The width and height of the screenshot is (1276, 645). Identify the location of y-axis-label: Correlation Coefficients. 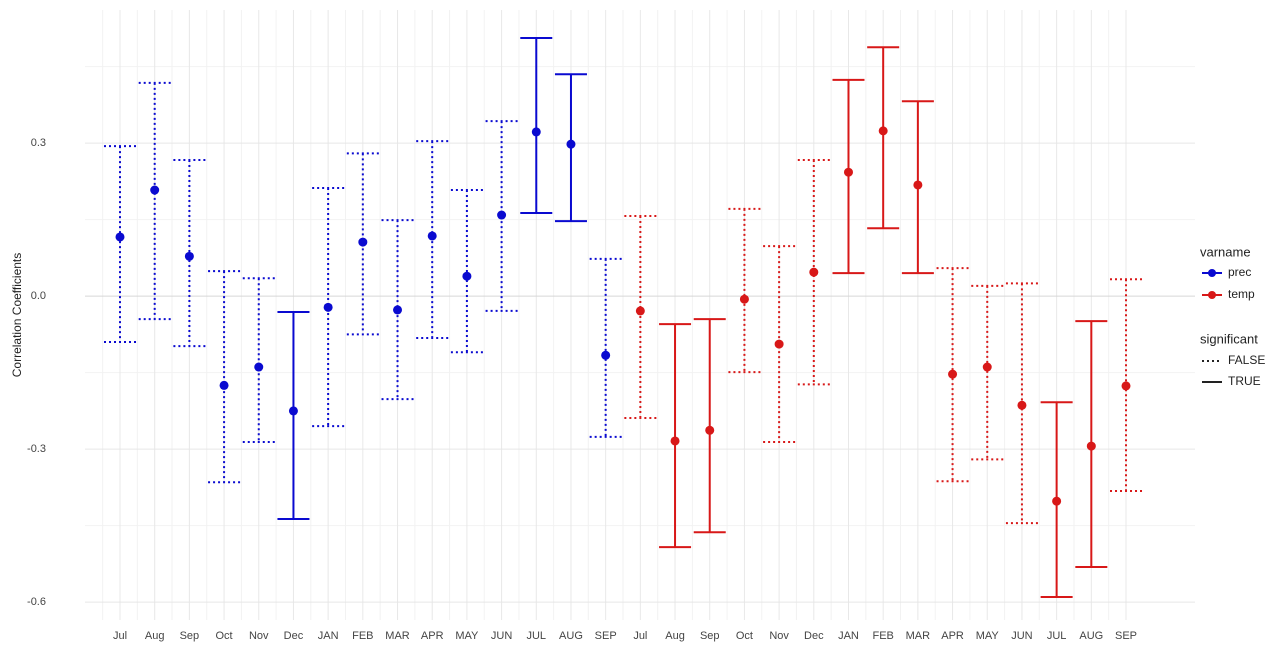
(17, 315).